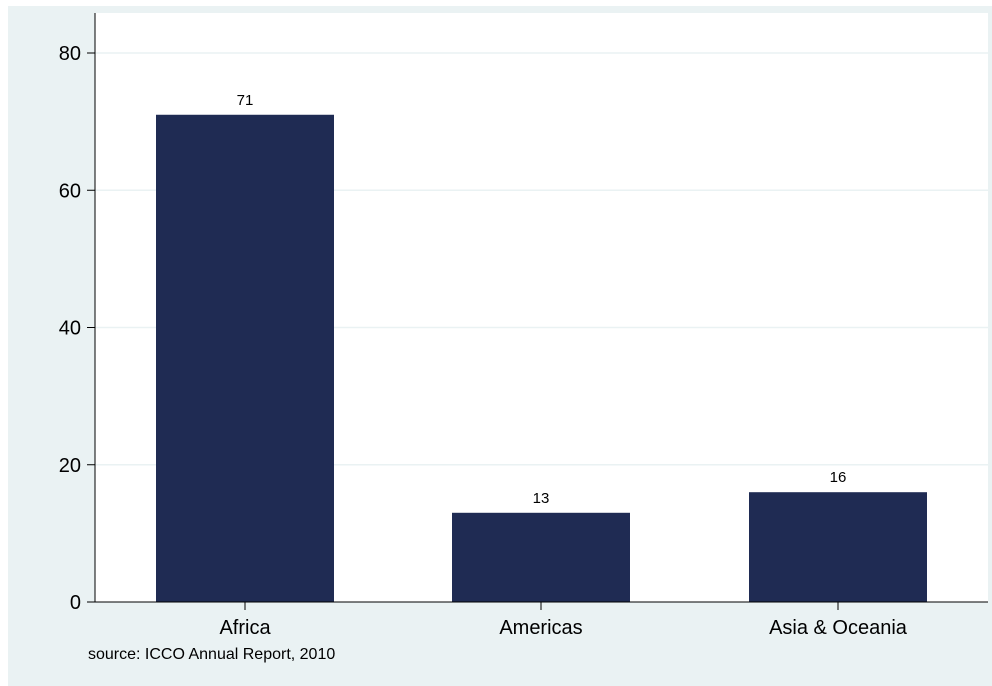  What do you see at coordinates (70, 466) in the screenshot?
I see `y-tick-label: 20` at bounding box center [70, 466].